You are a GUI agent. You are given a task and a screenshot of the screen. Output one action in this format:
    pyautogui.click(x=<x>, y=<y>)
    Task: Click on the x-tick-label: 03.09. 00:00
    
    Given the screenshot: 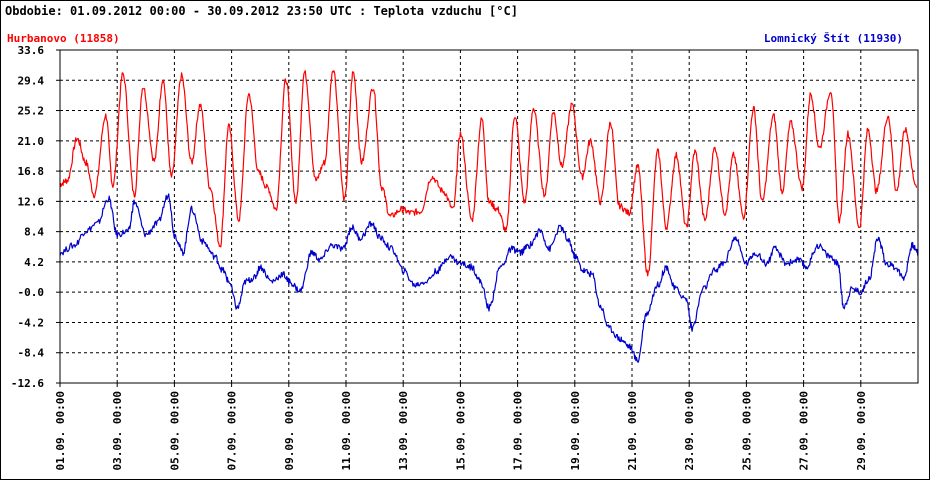 What is the action you would take?
    pyautogui.click(x=117, y=430)
    